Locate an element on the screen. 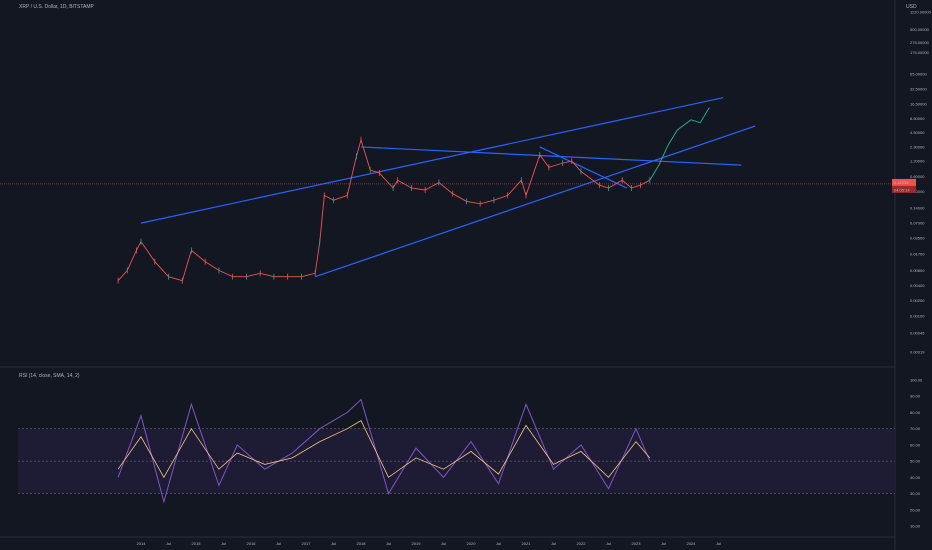 Image resolution: width=932 pixels, height=550 pixels. rsi-tick-label: 50.00 is located at coordinates (915, 461).